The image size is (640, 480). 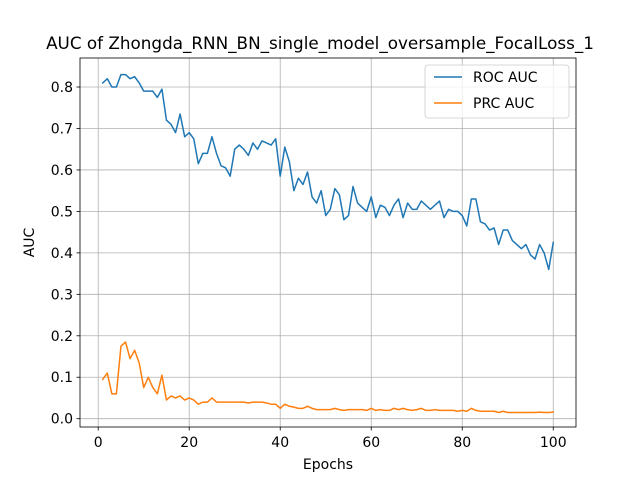 What do you see at coordinates (504, 104) in the screenshot?
I see `legend-label-prc-auc: PRC AUC` at bounding box center [504, 104].